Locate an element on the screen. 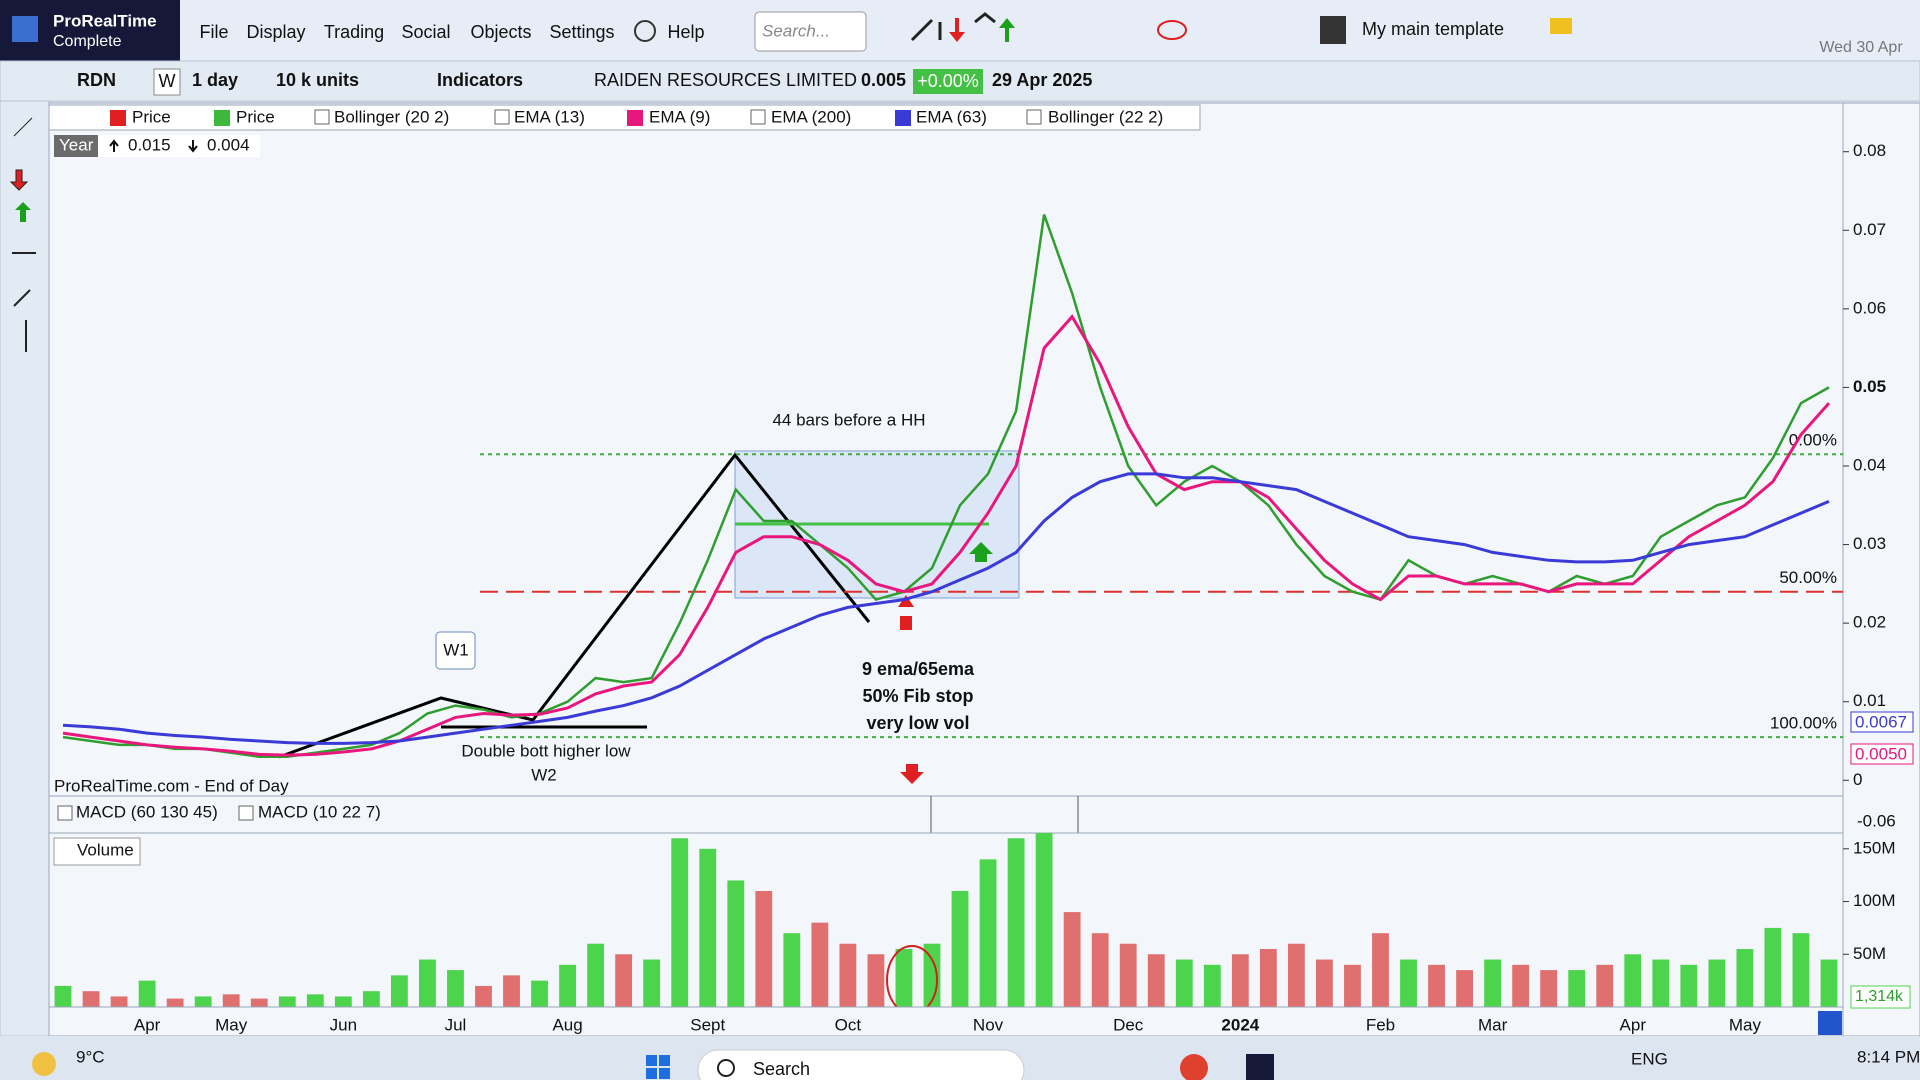 Image resolution: width=1920 pixels, height=1085 pixels. x-tick-label: Mar is located at coordinates (1493, 1024).